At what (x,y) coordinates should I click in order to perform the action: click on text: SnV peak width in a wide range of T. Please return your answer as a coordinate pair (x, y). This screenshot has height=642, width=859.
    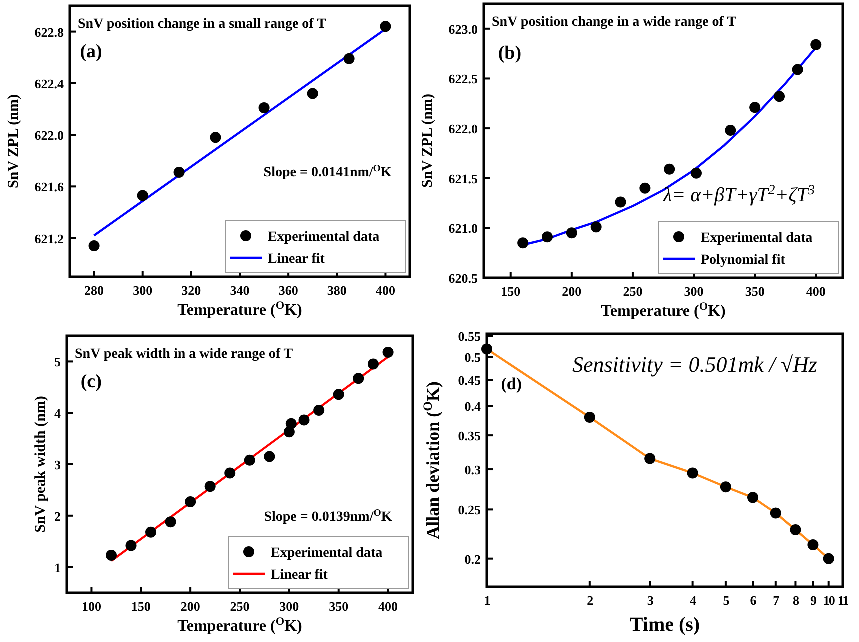
    Looking at the image, I should click on (184, 354).